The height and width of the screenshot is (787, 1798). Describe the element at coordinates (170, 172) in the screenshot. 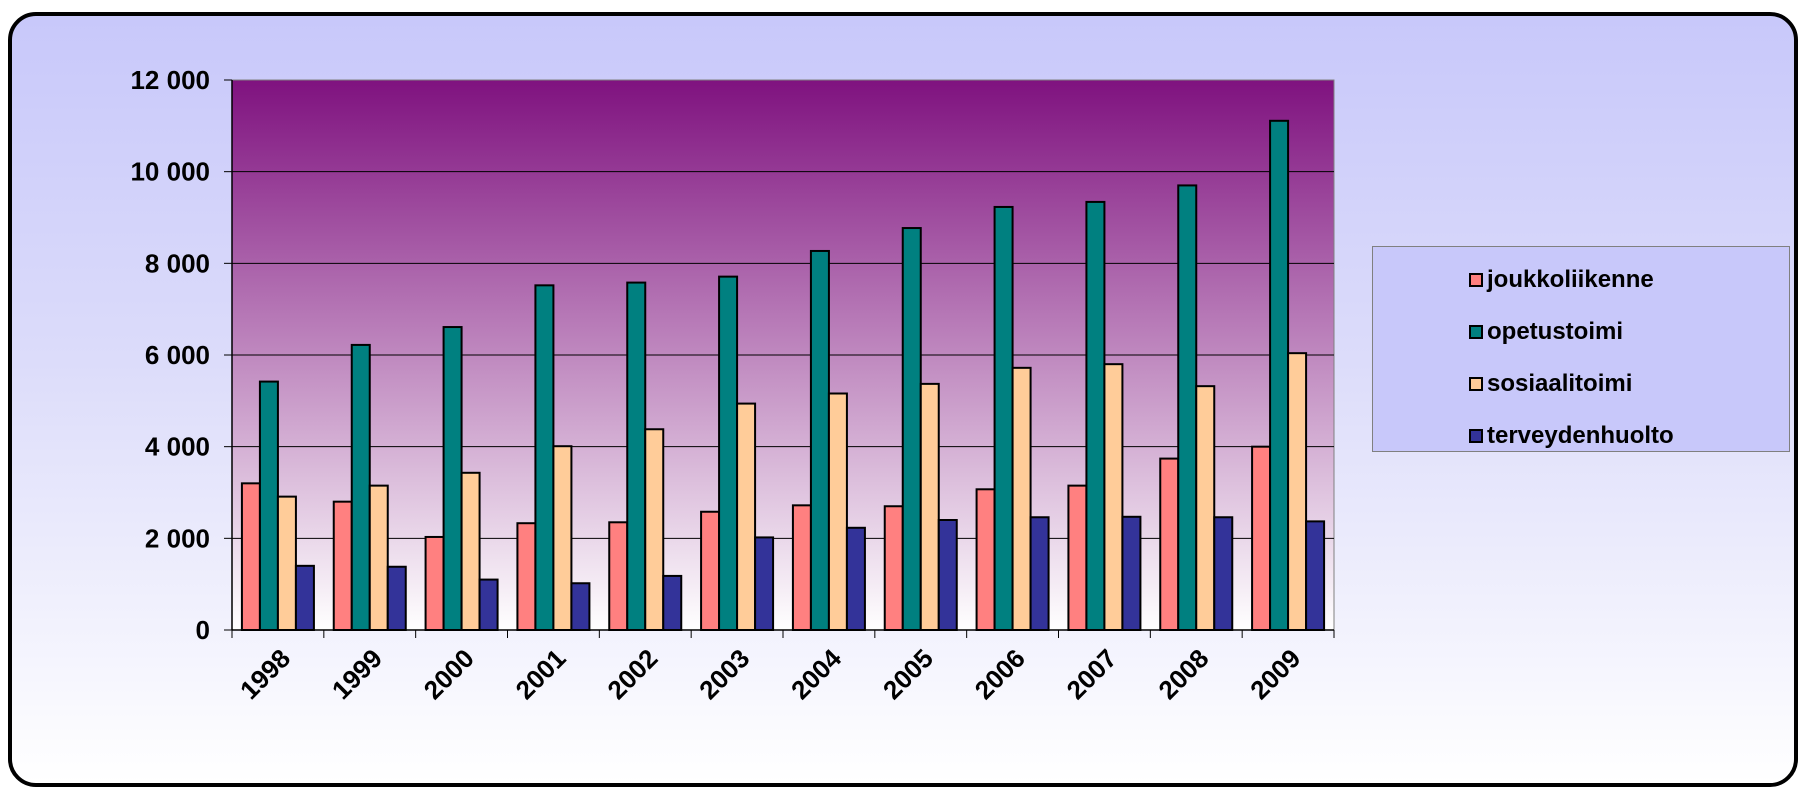

I see `y-tick-label: 10 000` at that location.